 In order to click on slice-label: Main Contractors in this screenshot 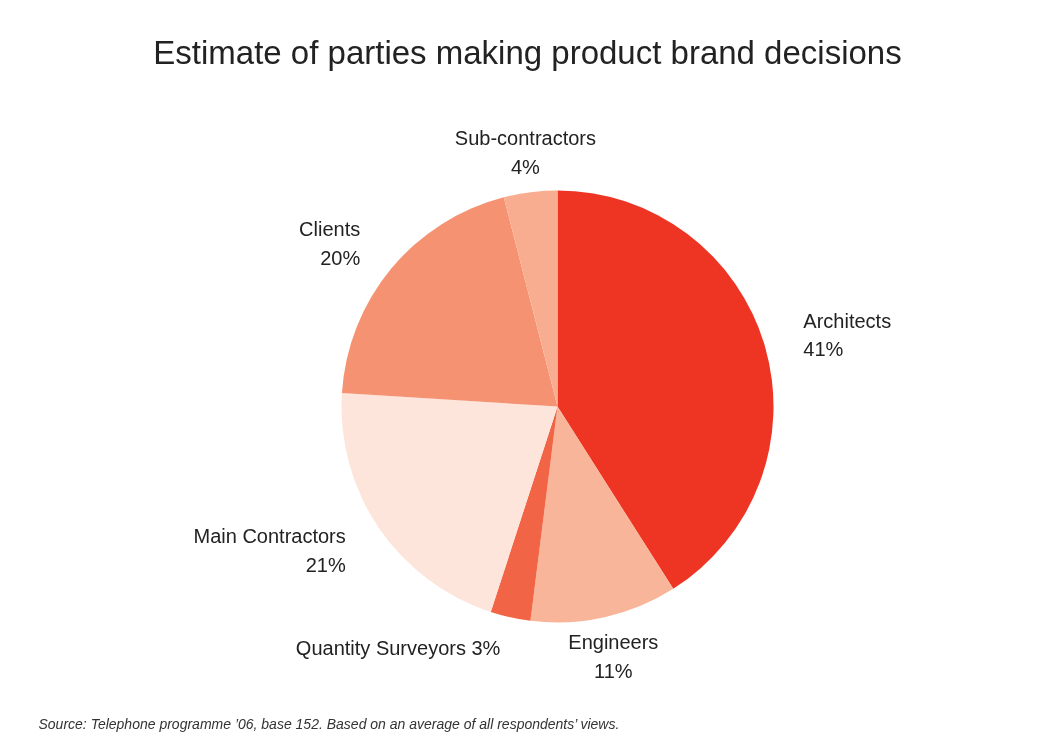, I will do `click(269, 536)`.